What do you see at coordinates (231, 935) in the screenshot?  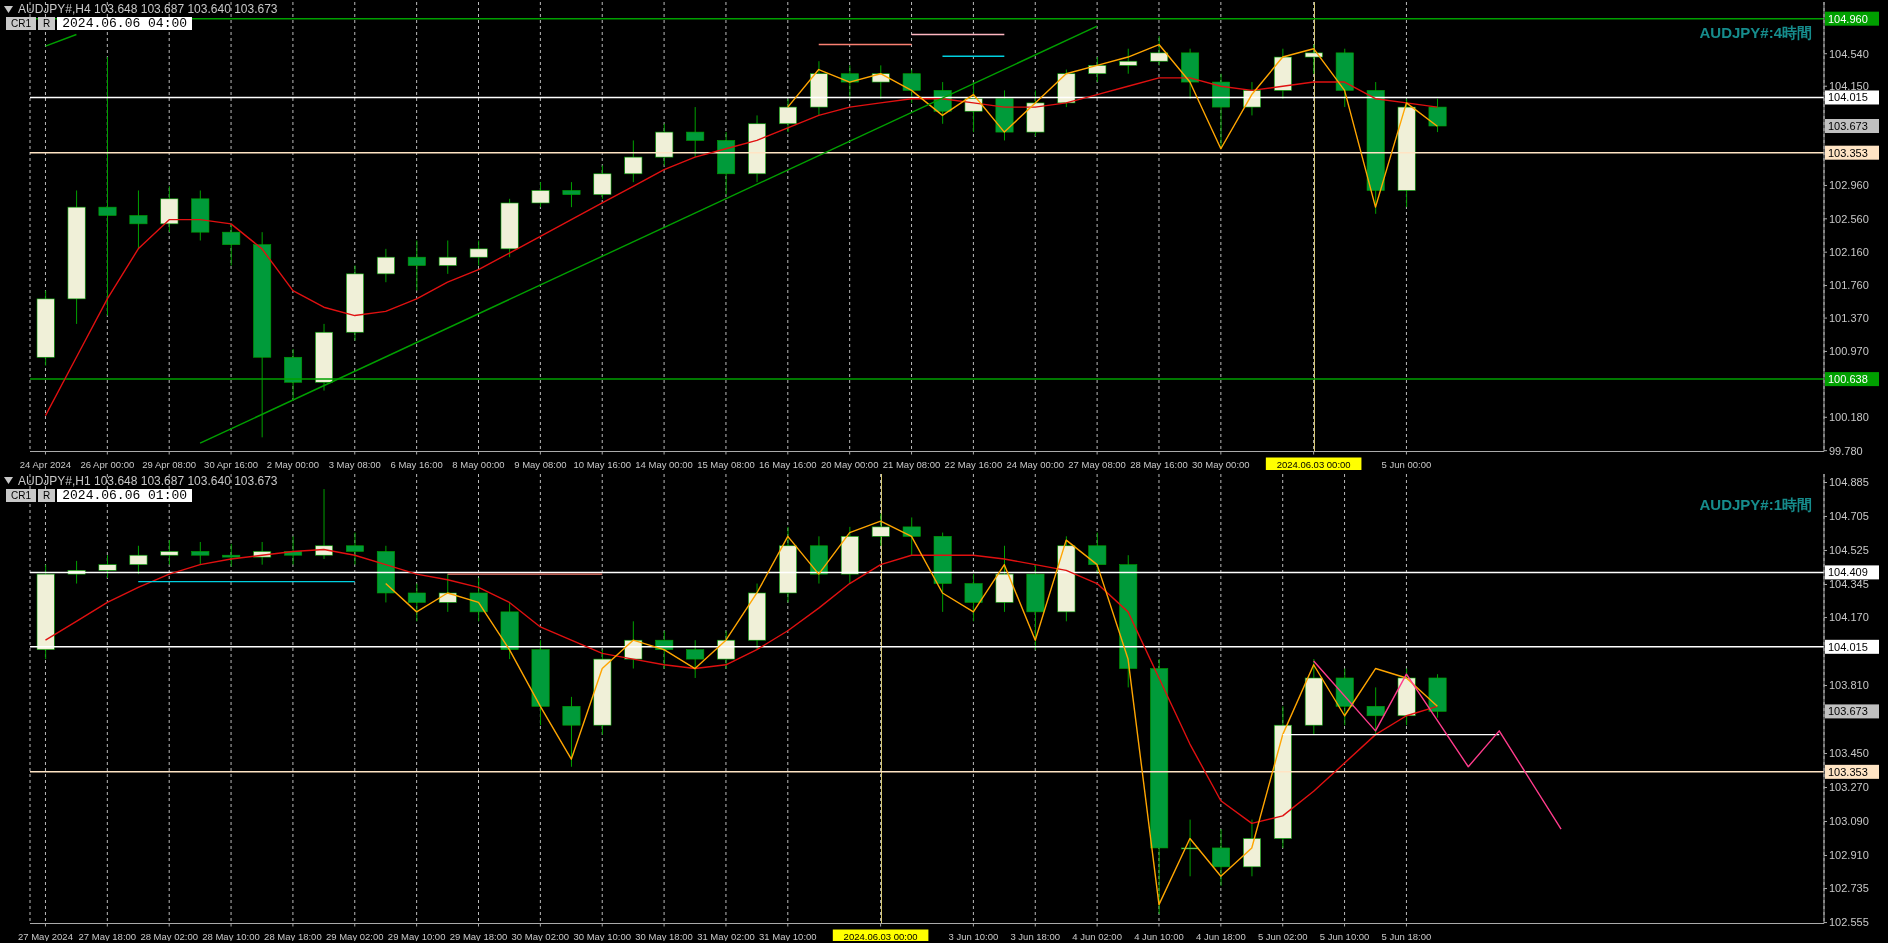 I see `x-tick-label: 28 May 10:00` at bounding box center [231, 935].